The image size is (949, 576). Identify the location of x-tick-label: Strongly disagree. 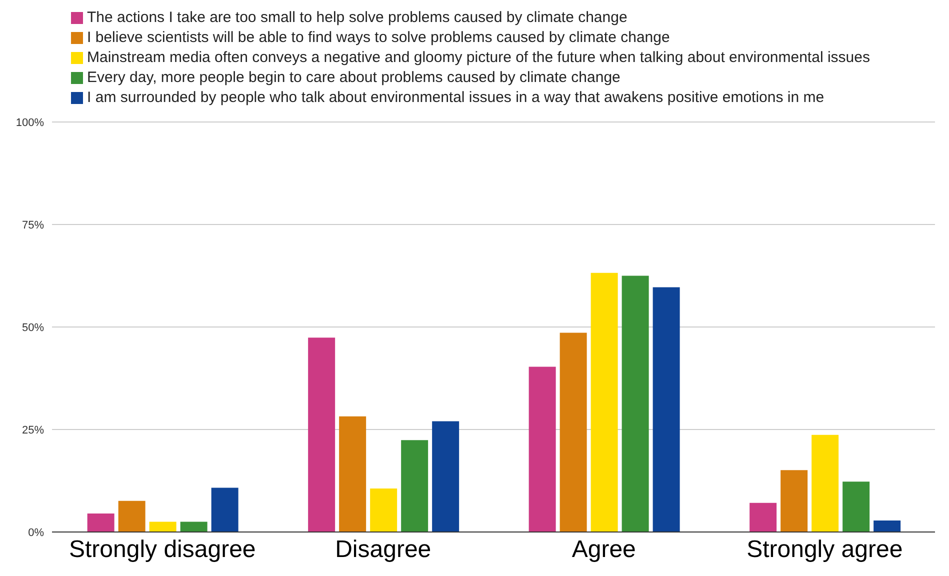
(162, 550).